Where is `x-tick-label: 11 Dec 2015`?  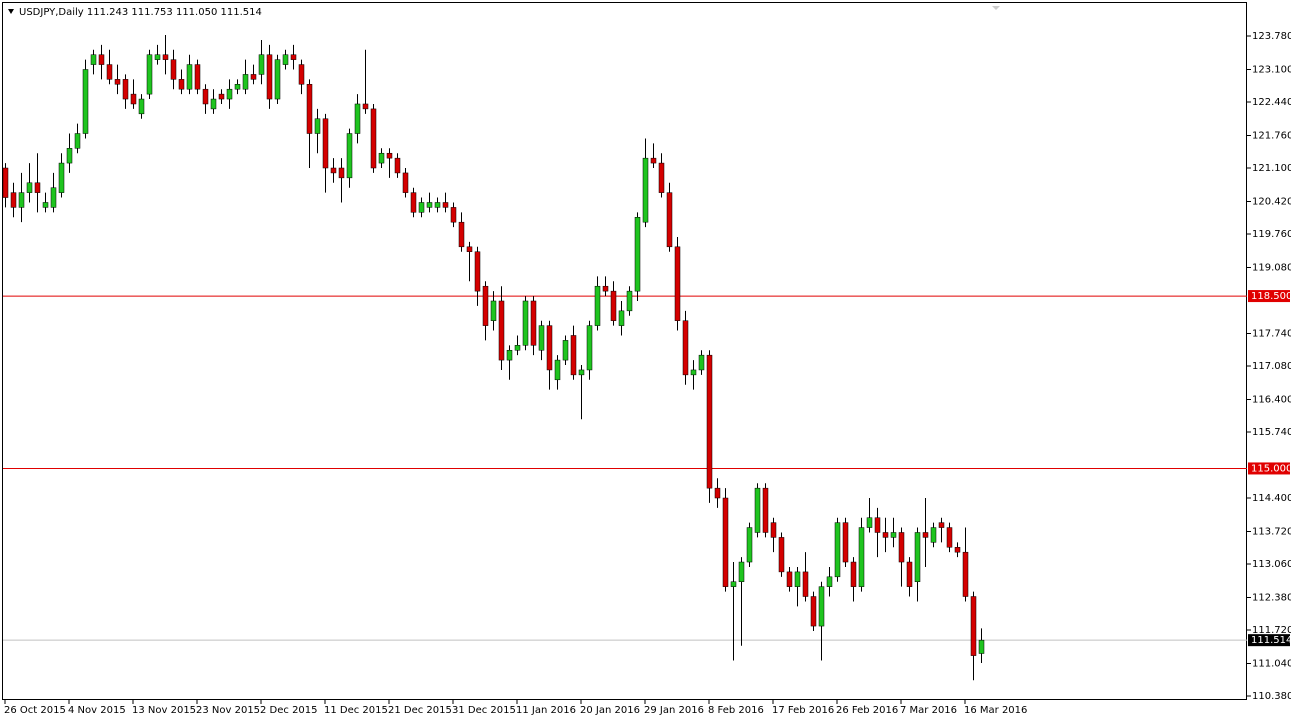
x-tick-label: 11 Dec 2015 is located at coordinates (356, 710).